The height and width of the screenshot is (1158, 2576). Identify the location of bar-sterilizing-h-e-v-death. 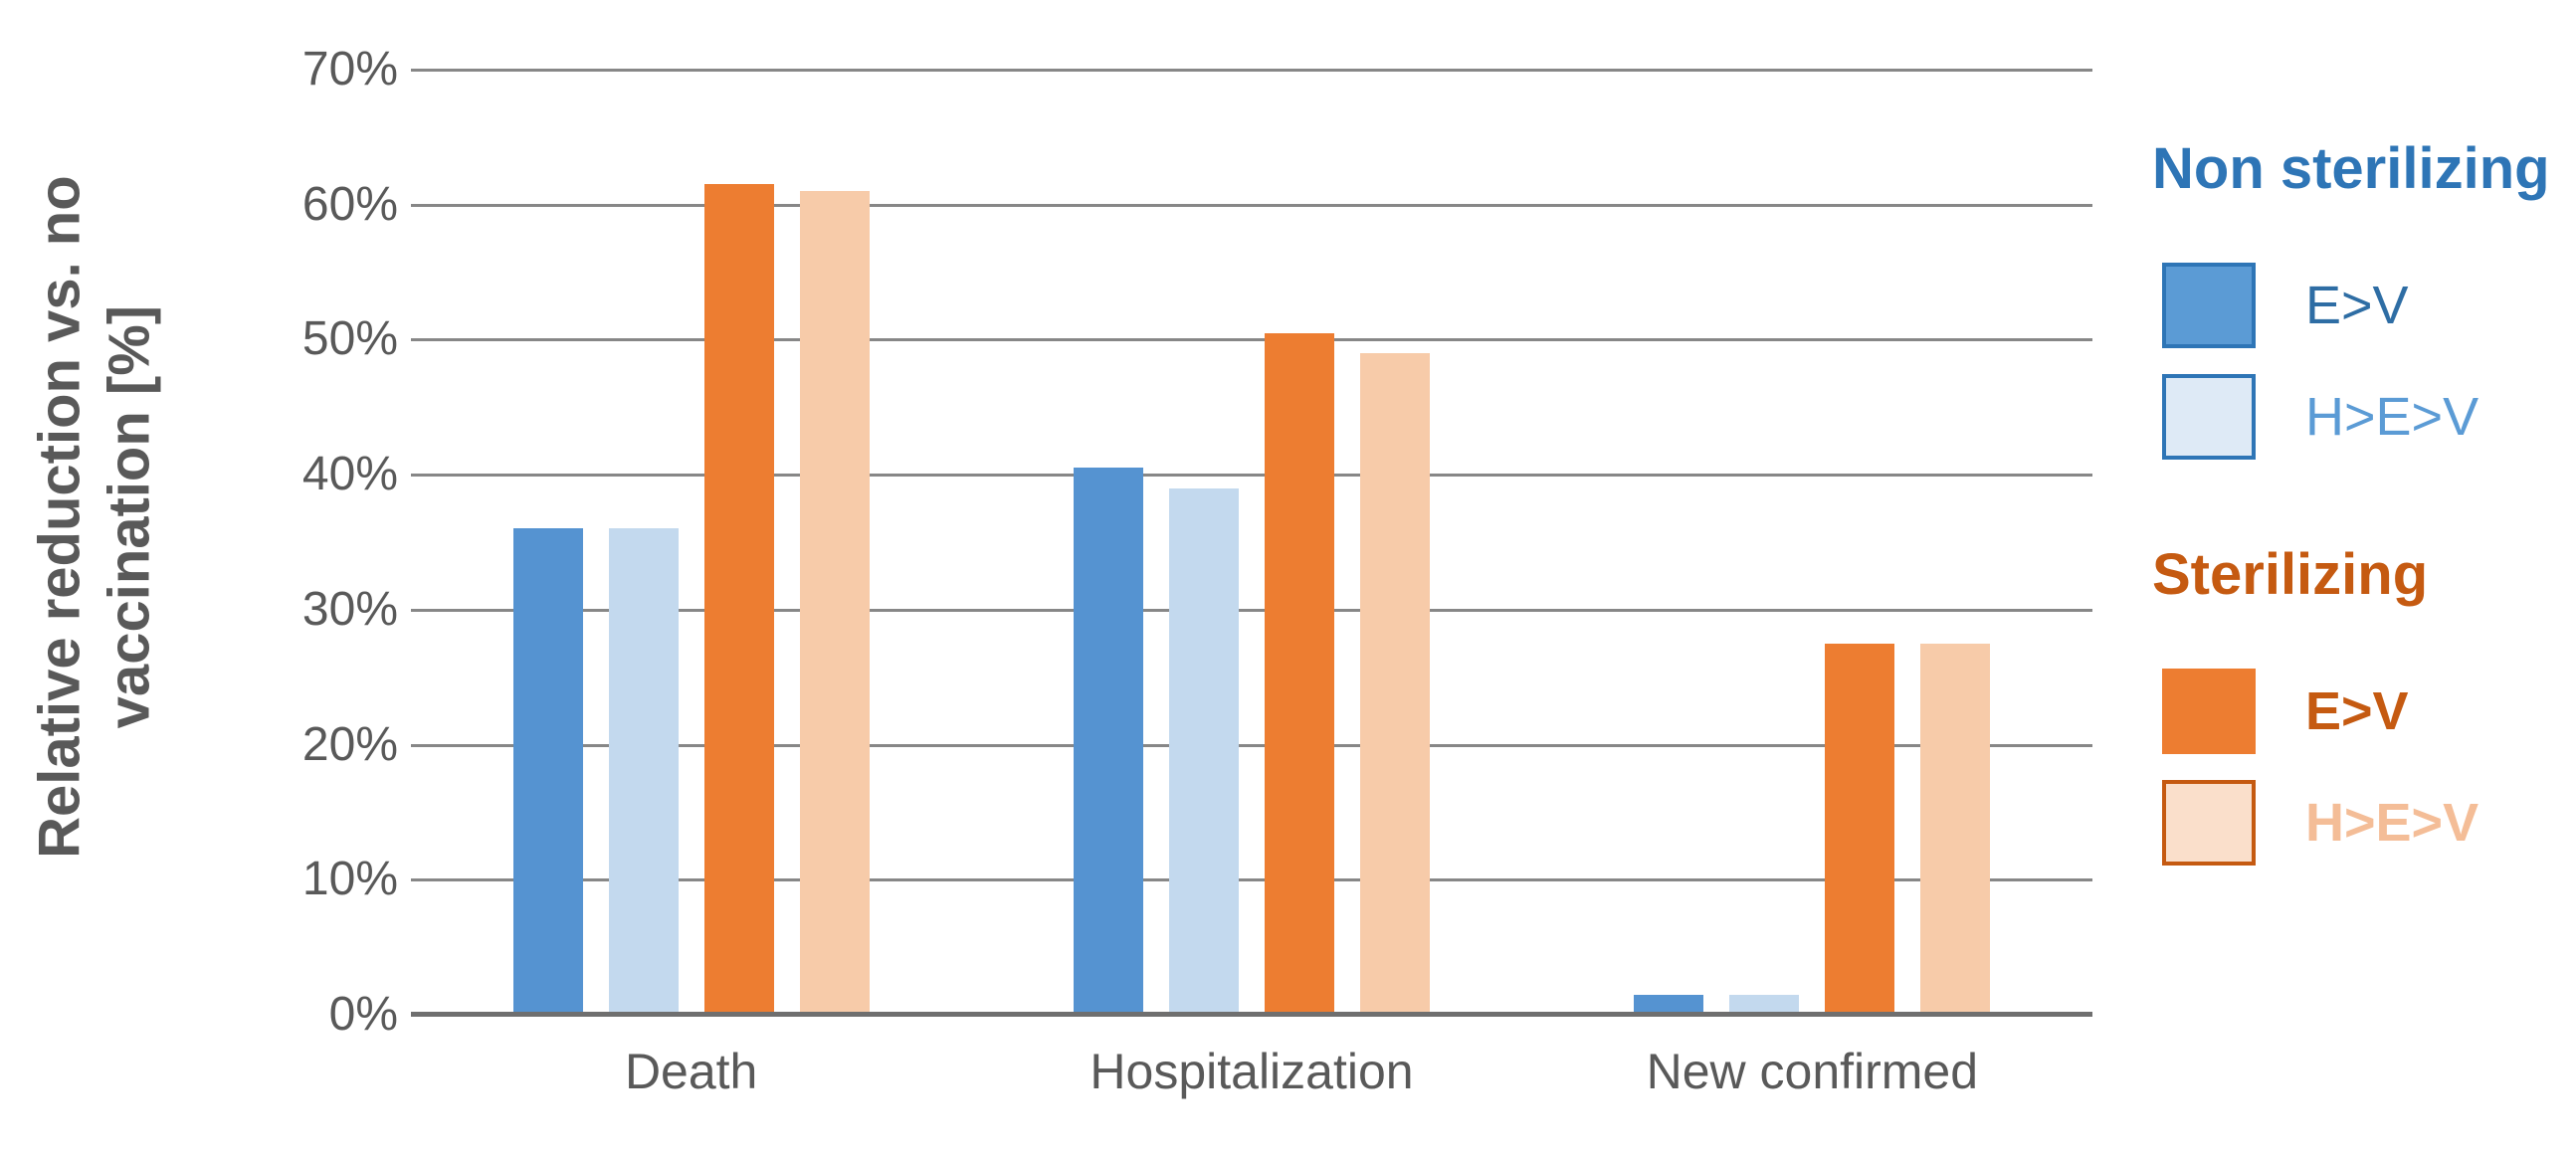
(834, 603).